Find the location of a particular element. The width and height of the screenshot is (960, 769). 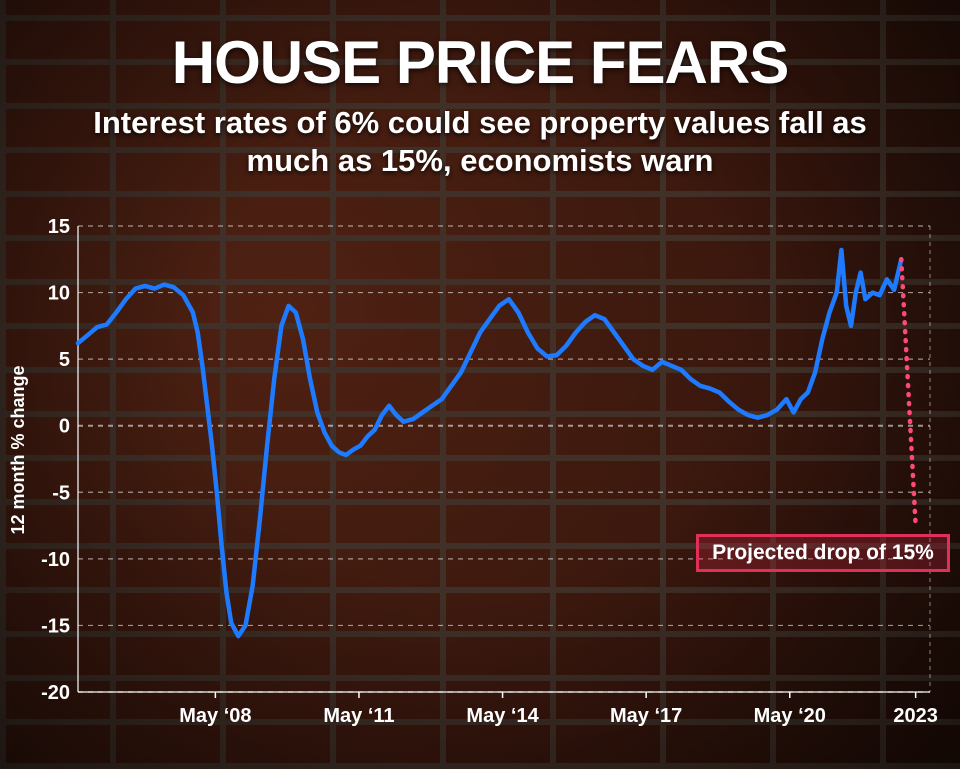

y-tick-label: 5 is located at coordinates (64, 360).